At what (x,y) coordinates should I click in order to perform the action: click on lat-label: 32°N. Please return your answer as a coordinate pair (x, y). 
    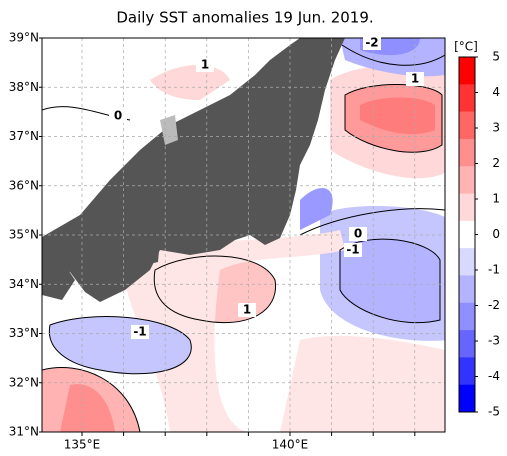
    Looking at the image, I should click on (24, 382).